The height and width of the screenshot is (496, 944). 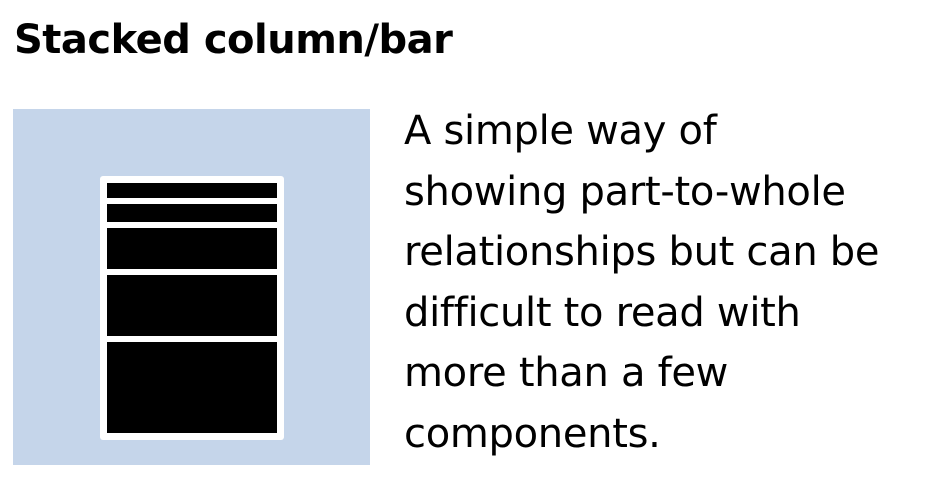 What do you see at coordinates (233, 40) in the screenshot?
I see `page-title: Stacked column/bar` at bounding box center [233, 40].